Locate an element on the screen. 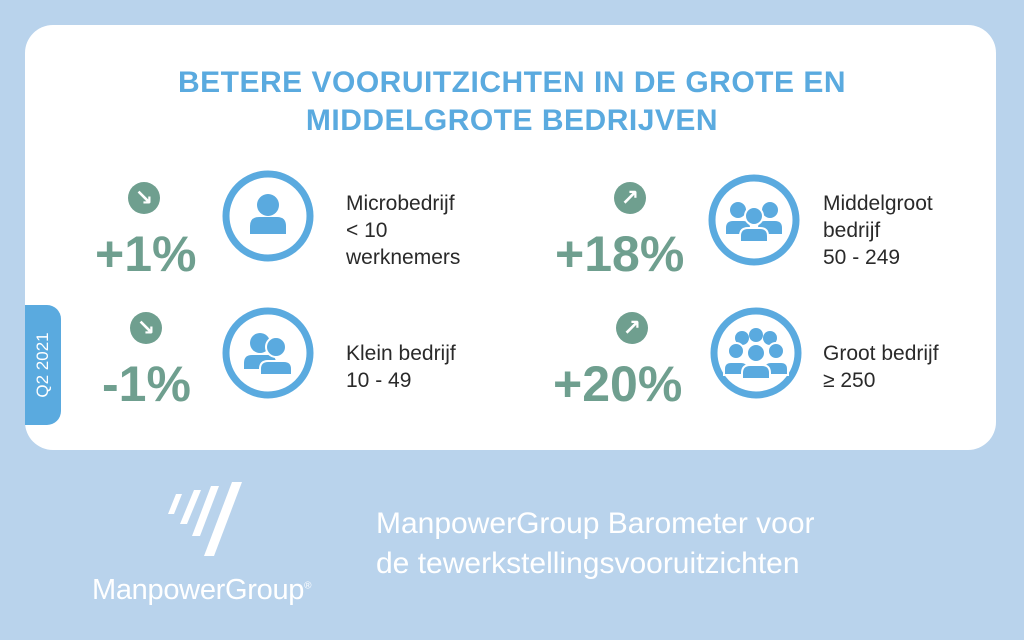  micro-label: Microbedrijf < 10 werknemers is located at coordinates (403, 230).